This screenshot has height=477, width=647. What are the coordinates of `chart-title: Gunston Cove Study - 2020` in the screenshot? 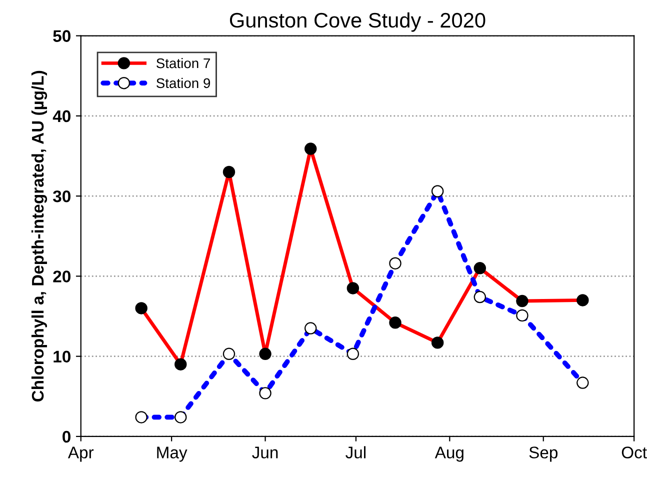 It's located at (358, 22).